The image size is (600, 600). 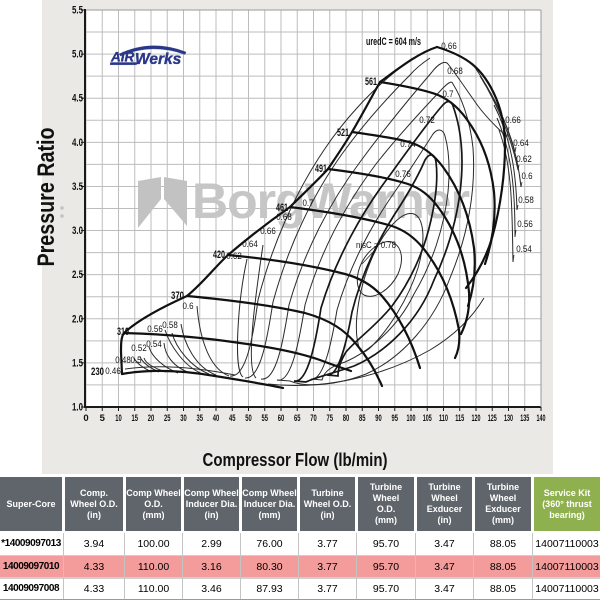 I want to click on svg-text: 95, so click(x=395, y=418).